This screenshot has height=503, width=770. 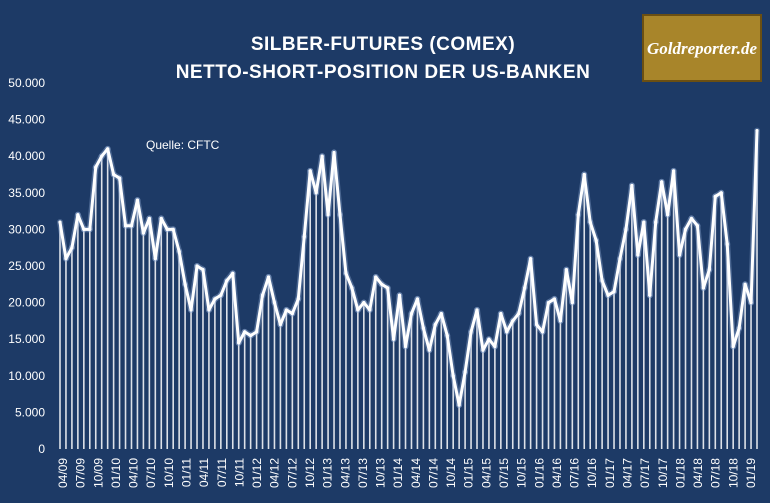 What do you see at coordinates (134, 473) in the screenshot?
I see `x-tick-label: 04/10` at bounding box center [134, 473].